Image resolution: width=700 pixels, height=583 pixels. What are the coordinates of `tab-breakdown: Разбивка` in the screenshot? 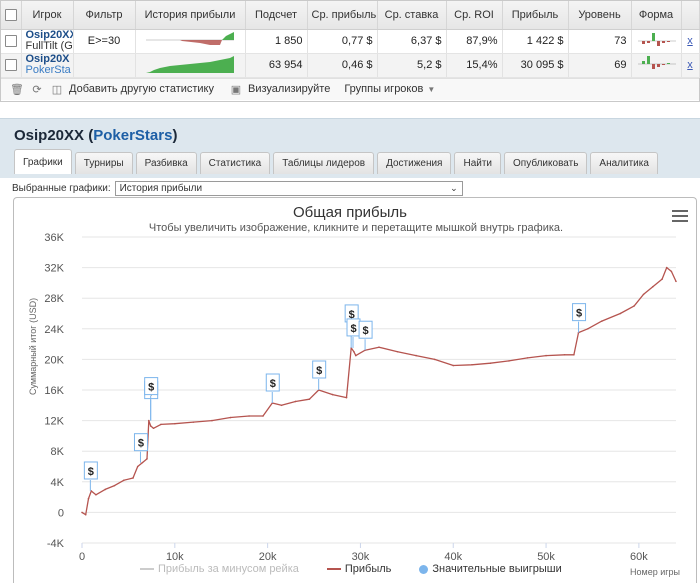 It's located at (166, 163).